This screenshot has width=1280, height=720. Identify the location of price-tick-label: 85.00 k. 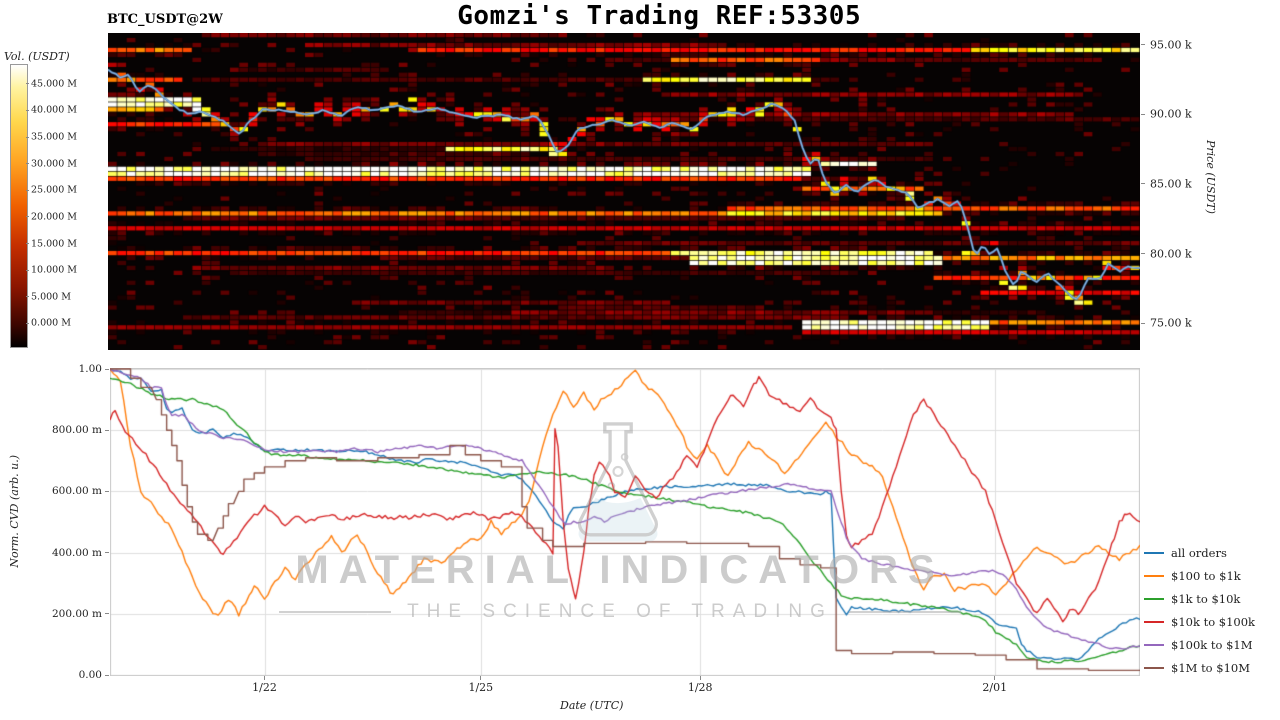
(1171, 184).